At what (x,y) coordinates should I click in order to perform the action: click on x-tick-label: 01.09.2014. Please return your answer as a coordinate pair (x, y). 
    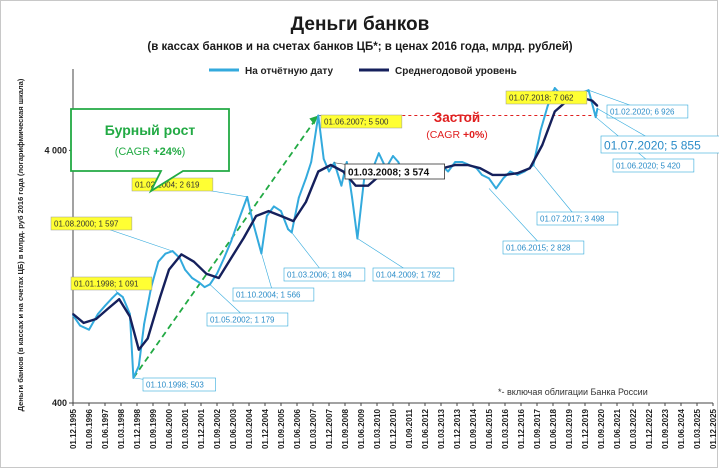
    Looking at the image, I should click on (473, 428).